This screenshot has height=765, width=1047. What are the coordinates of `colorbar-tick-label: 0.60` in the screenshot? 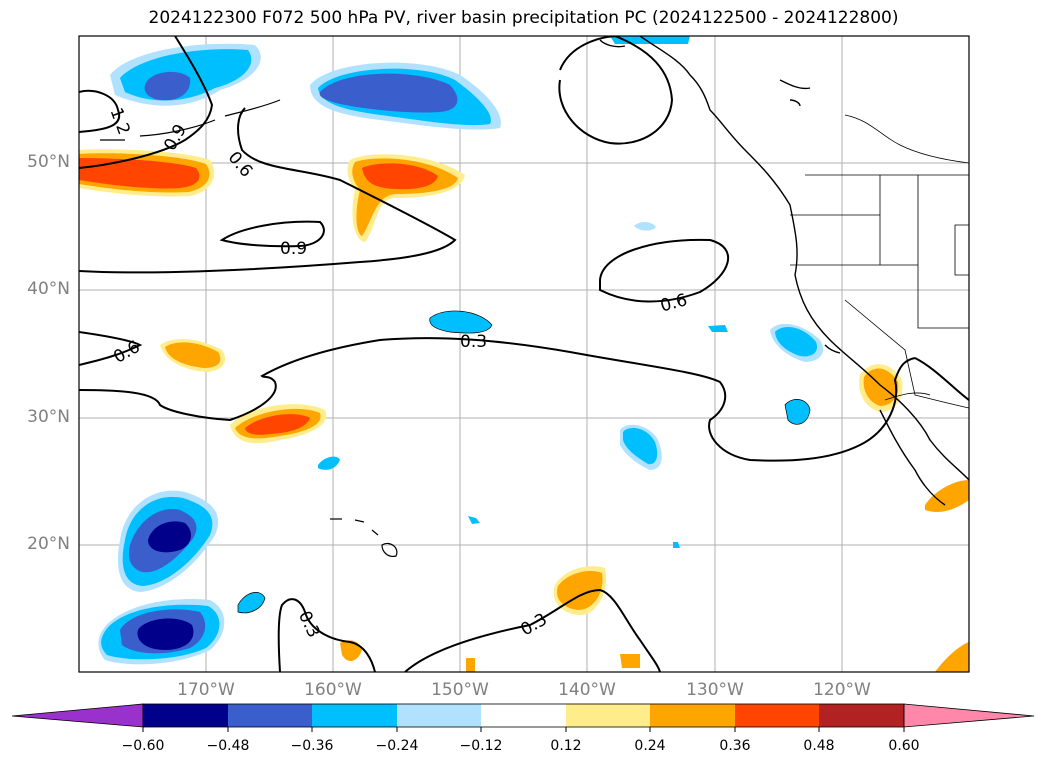 It's located at (904, 746).